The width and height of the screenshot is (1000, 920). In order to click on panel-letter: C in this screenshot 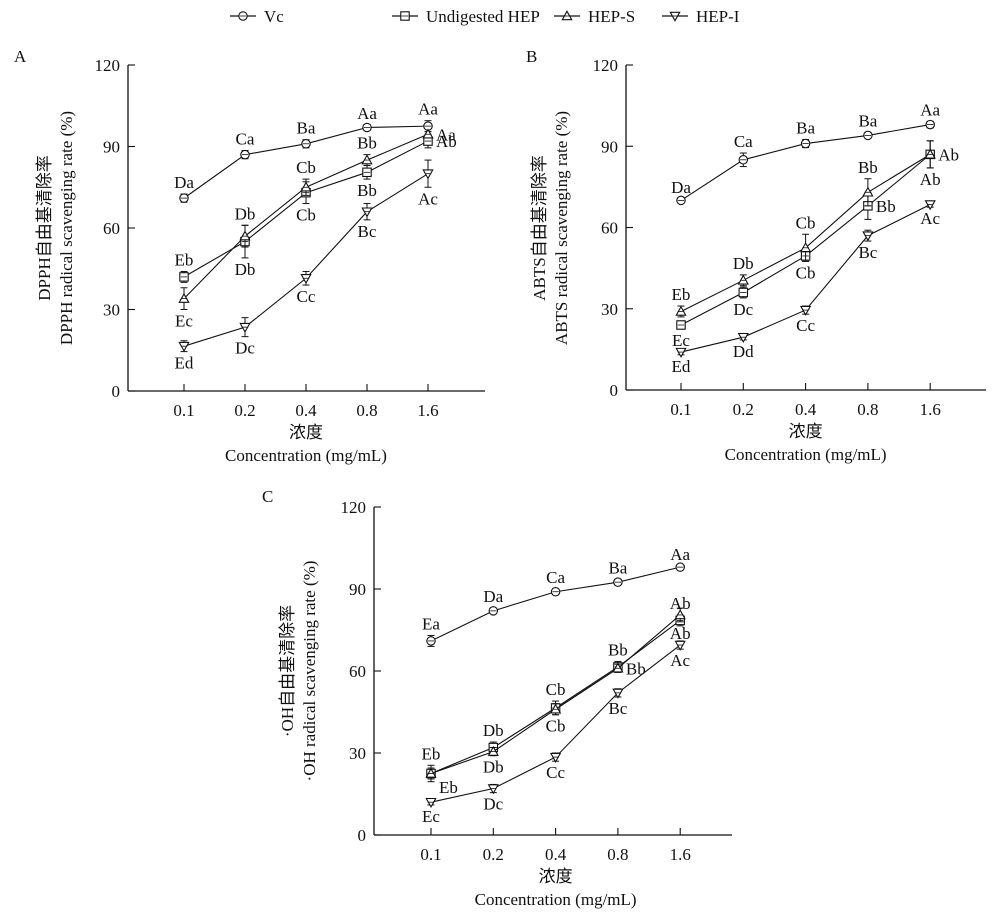, I will do `click(267, 496)`.